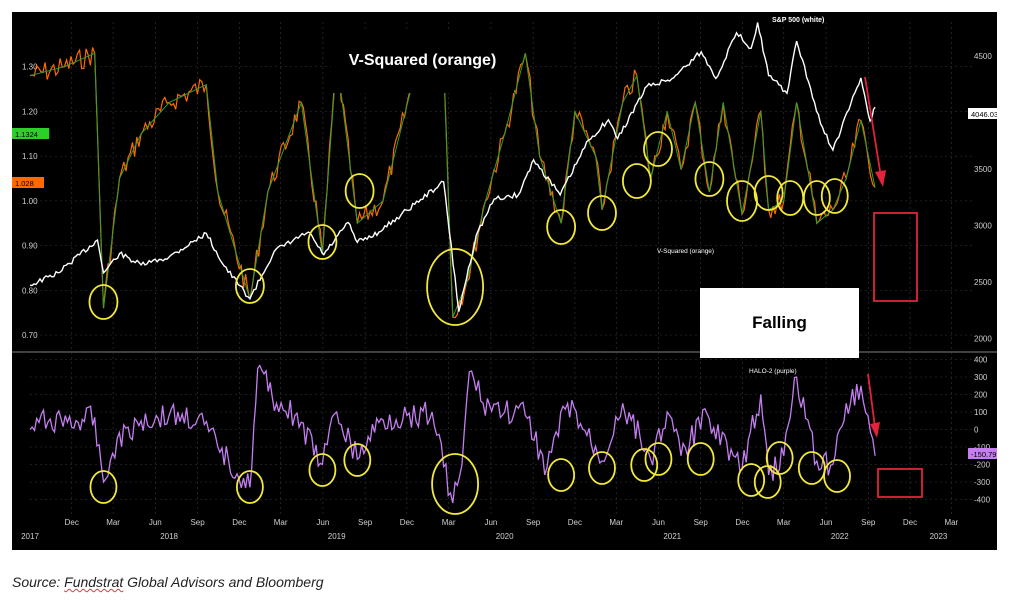 The image size is (1024, 603). Describe the element at coordinates (873, 127) in the screenshot. I see `arrow-top-shaft` at that location.